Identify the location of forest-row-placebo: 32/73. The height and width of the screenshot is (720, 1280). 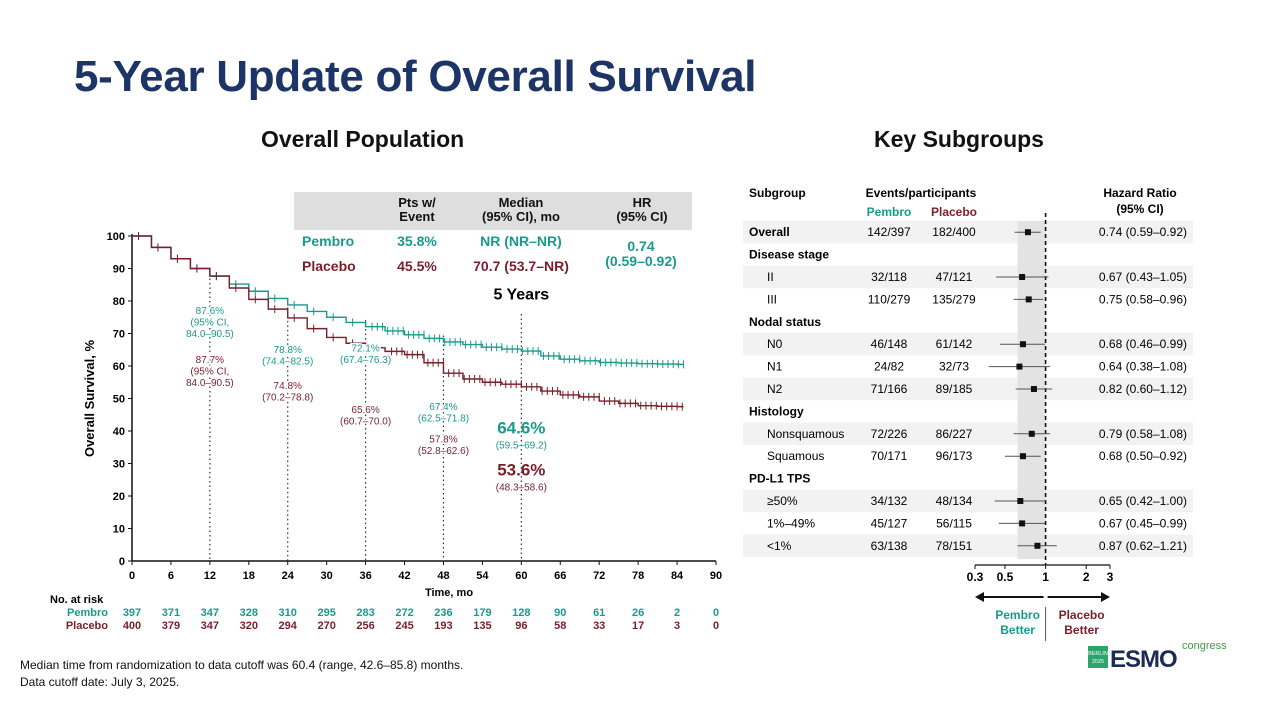
(954, 367).